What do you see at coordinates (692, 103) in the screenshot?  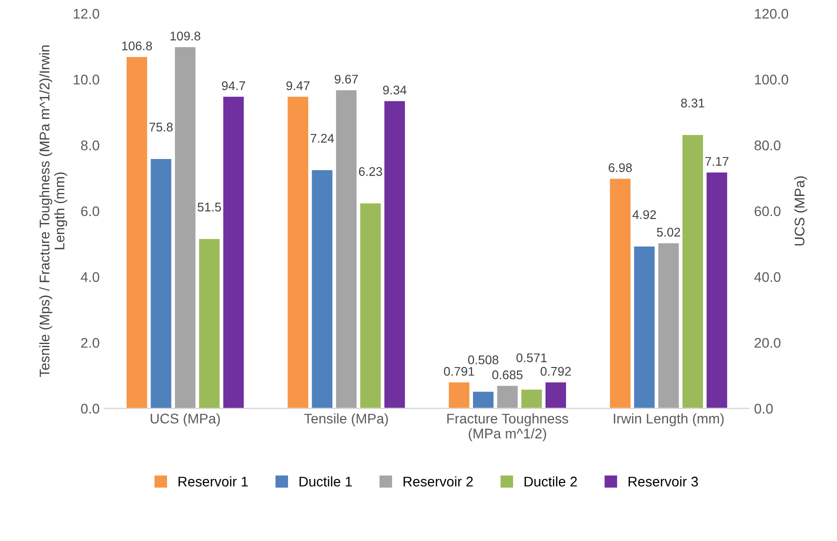 I see `data-label: 8.31` at bounding box center [692, 103].